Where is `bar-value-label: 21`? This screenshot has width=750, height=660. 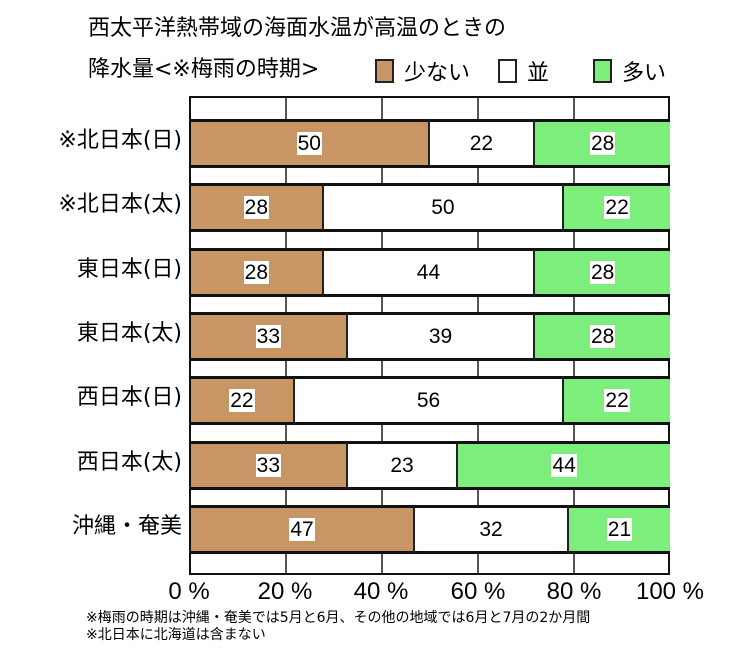 bar-value-label: 21 is located at coordinates (619, 529).